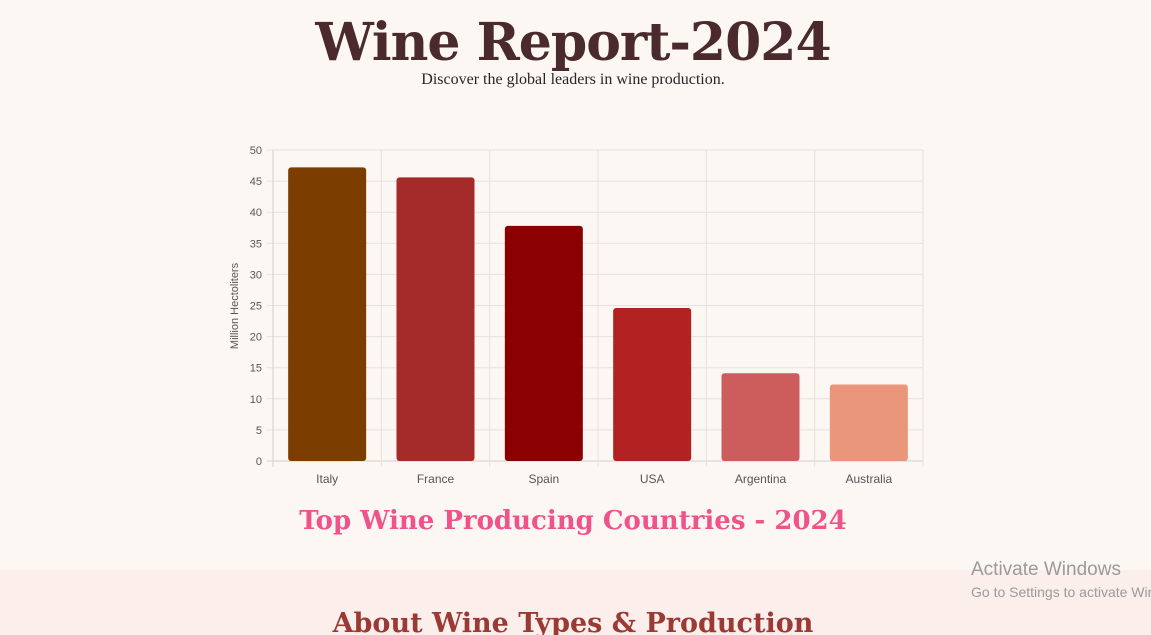 This screenshot has width=1151, height=635. Describe the element at coordinates (543, 479) in the screenshot. I see `x-tick-label: Spain` at that location.